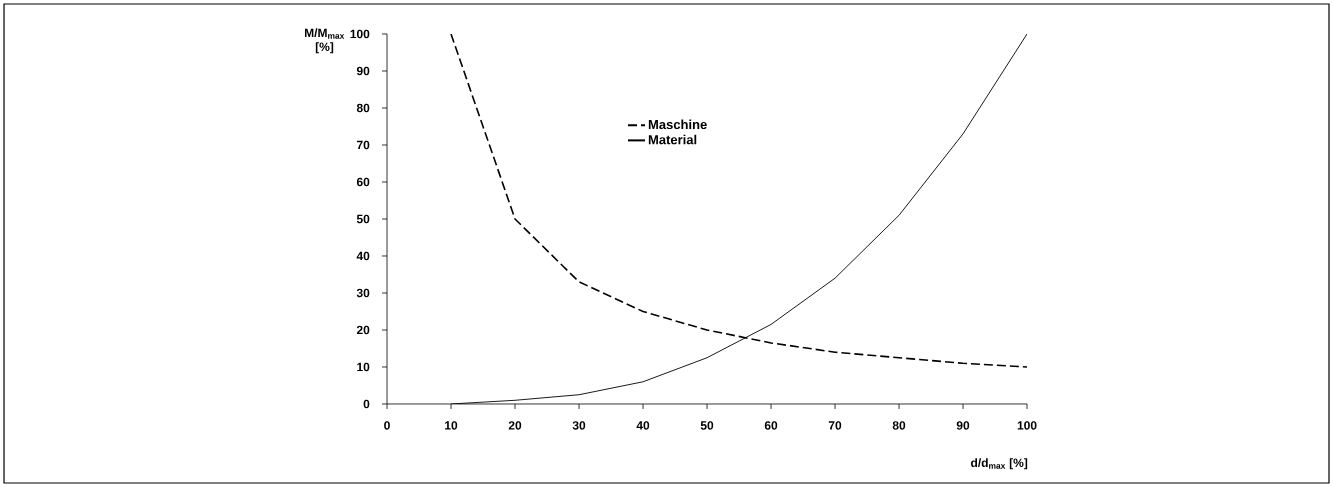  What do you see at coordinates (363, 256) in the screenshot?
I see `y-tick-label: 40` at bounding box center [363, 256].